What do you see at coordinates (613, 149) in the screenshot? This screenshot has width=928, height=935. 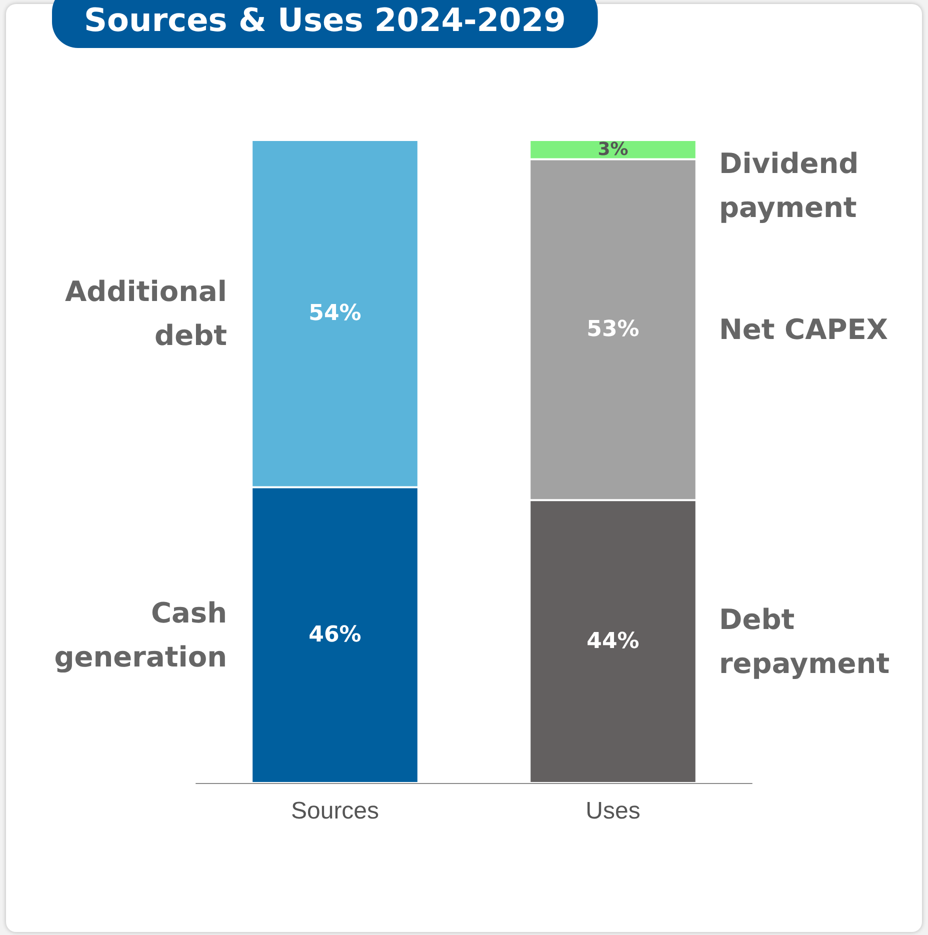 I see `data-label: 3%` at bounding box center [613, 149].